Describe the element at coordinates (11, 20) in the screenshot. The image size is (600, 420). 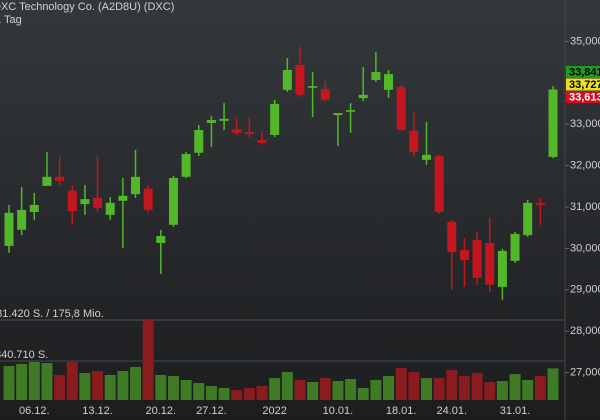
I see `interval-label: 1 Tag` at that location.